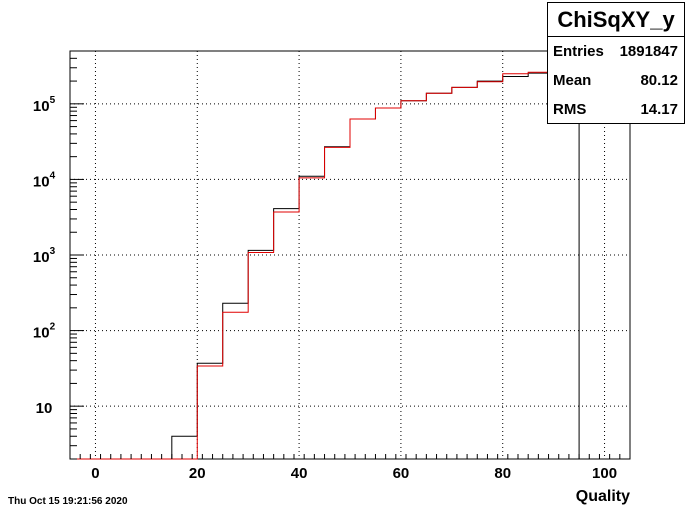  What do you see at coordinates (197, 473) in the screenshot?
I see `x-tick-label: 20` at bounding box center [197, 473].